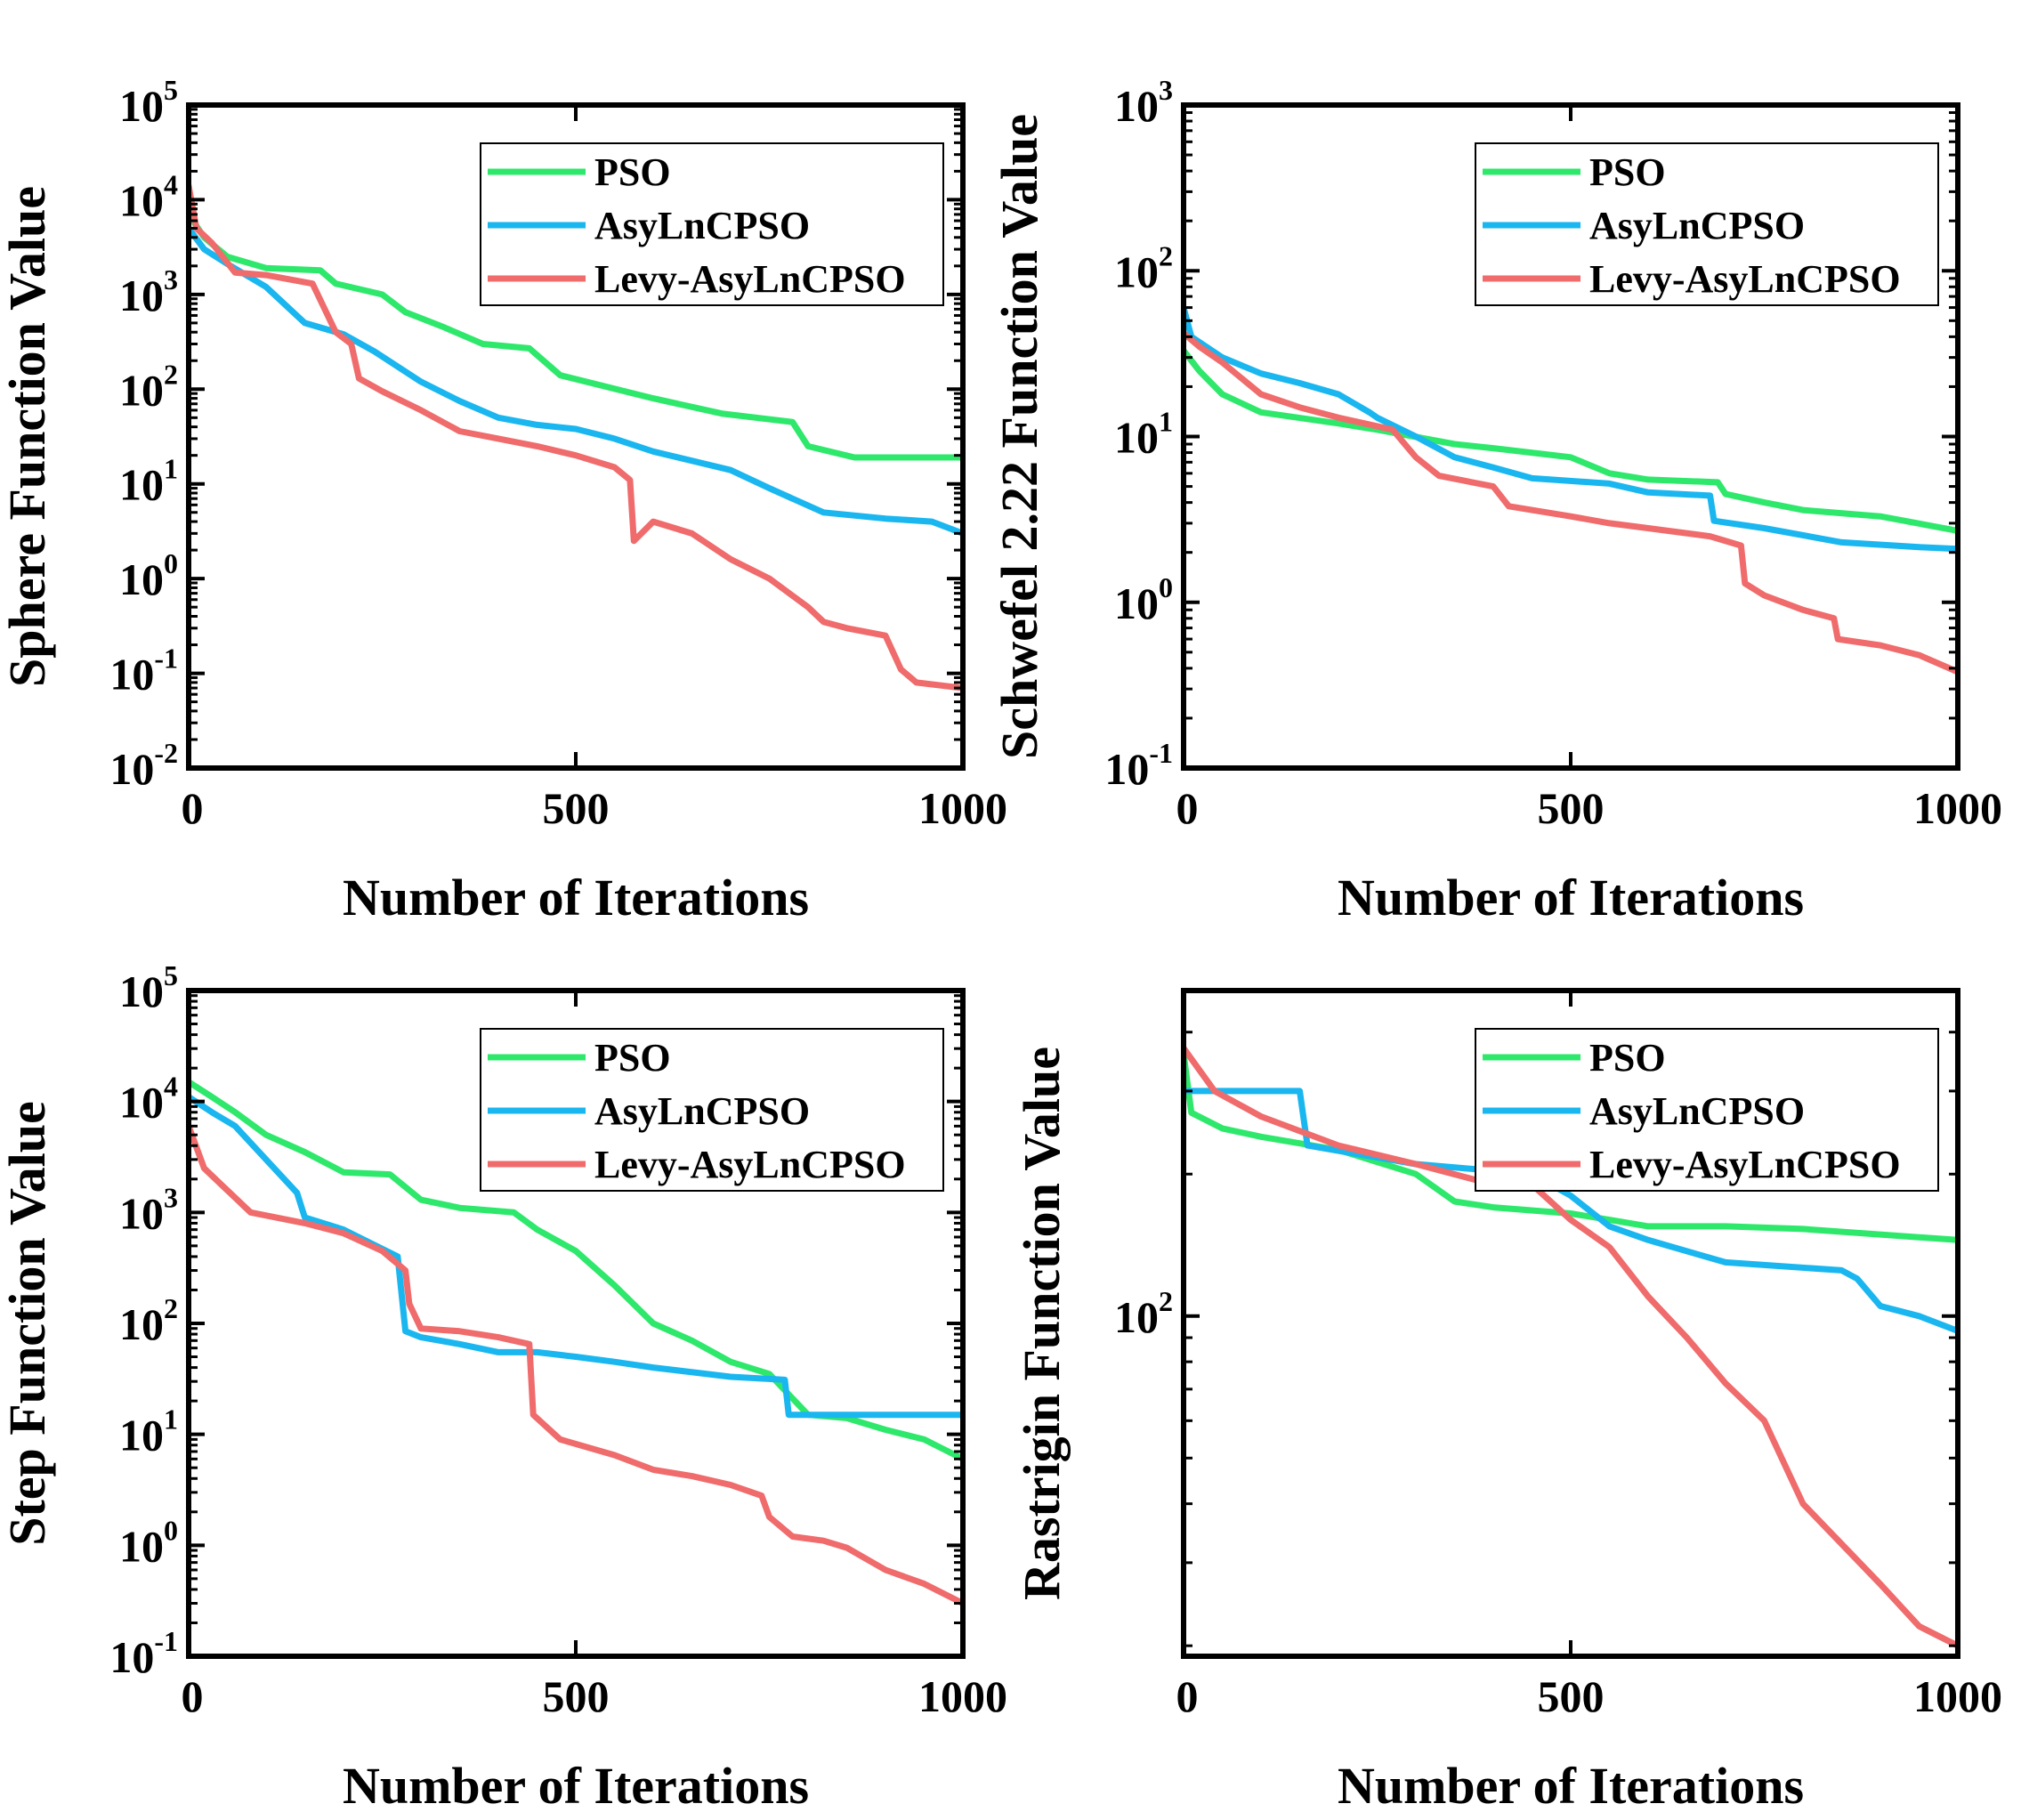 The image size is (2021, 1820). Describe the element at coordinates (28, 1323) in the screenshot. I see `y-axis-title: Step Function Value` at that location.